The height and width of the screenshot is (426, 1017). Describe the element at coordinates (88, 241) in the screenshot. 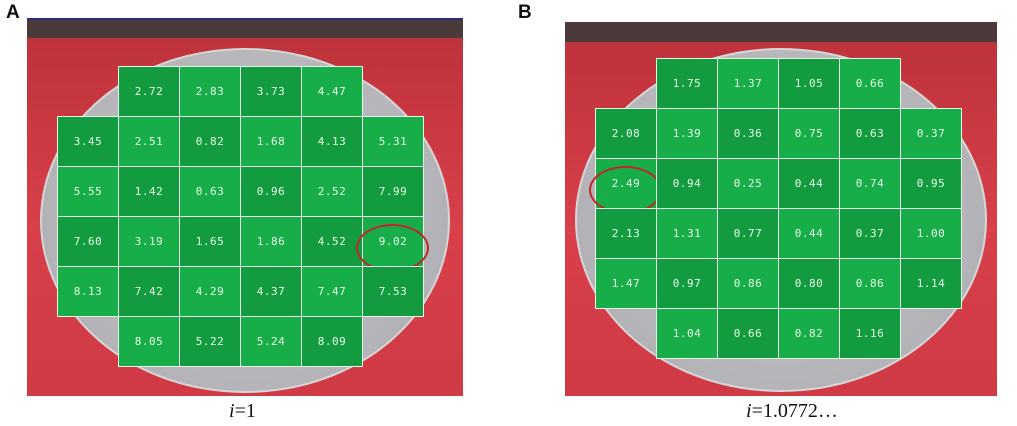

I see `wafer-cell: 7.60` at that location.